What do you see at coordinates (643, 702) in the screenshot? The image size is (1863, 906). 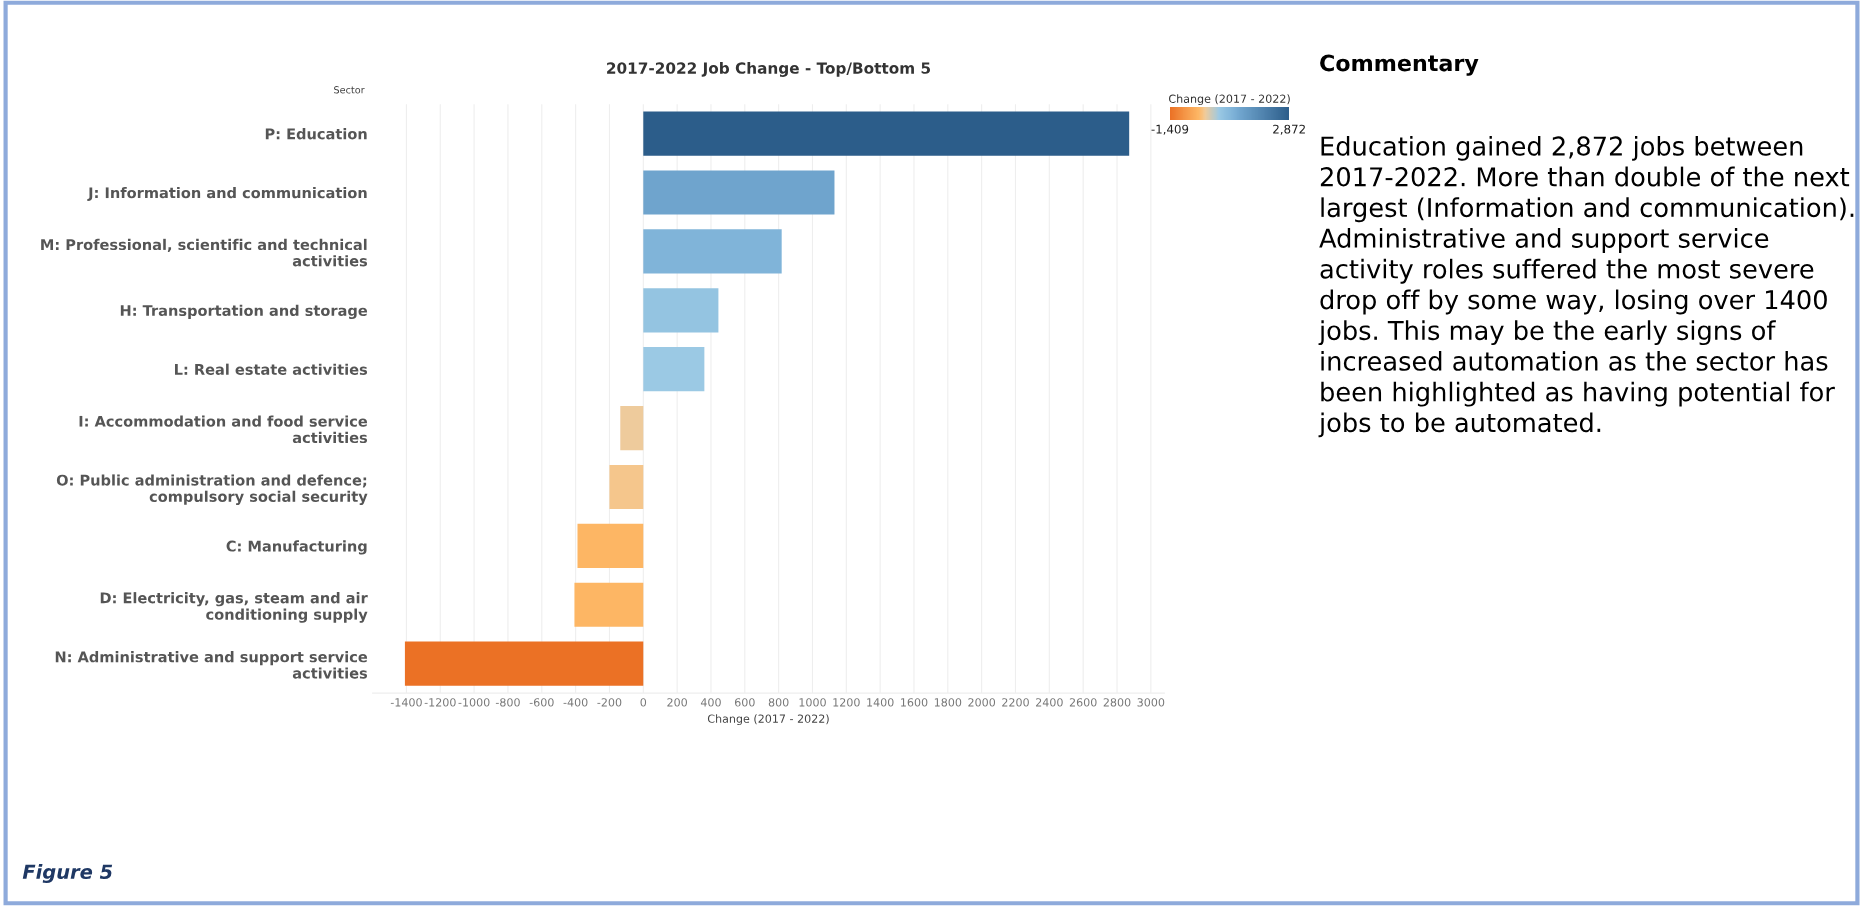 I see `x-tick-label: 0` at bounding box center [643, 702].